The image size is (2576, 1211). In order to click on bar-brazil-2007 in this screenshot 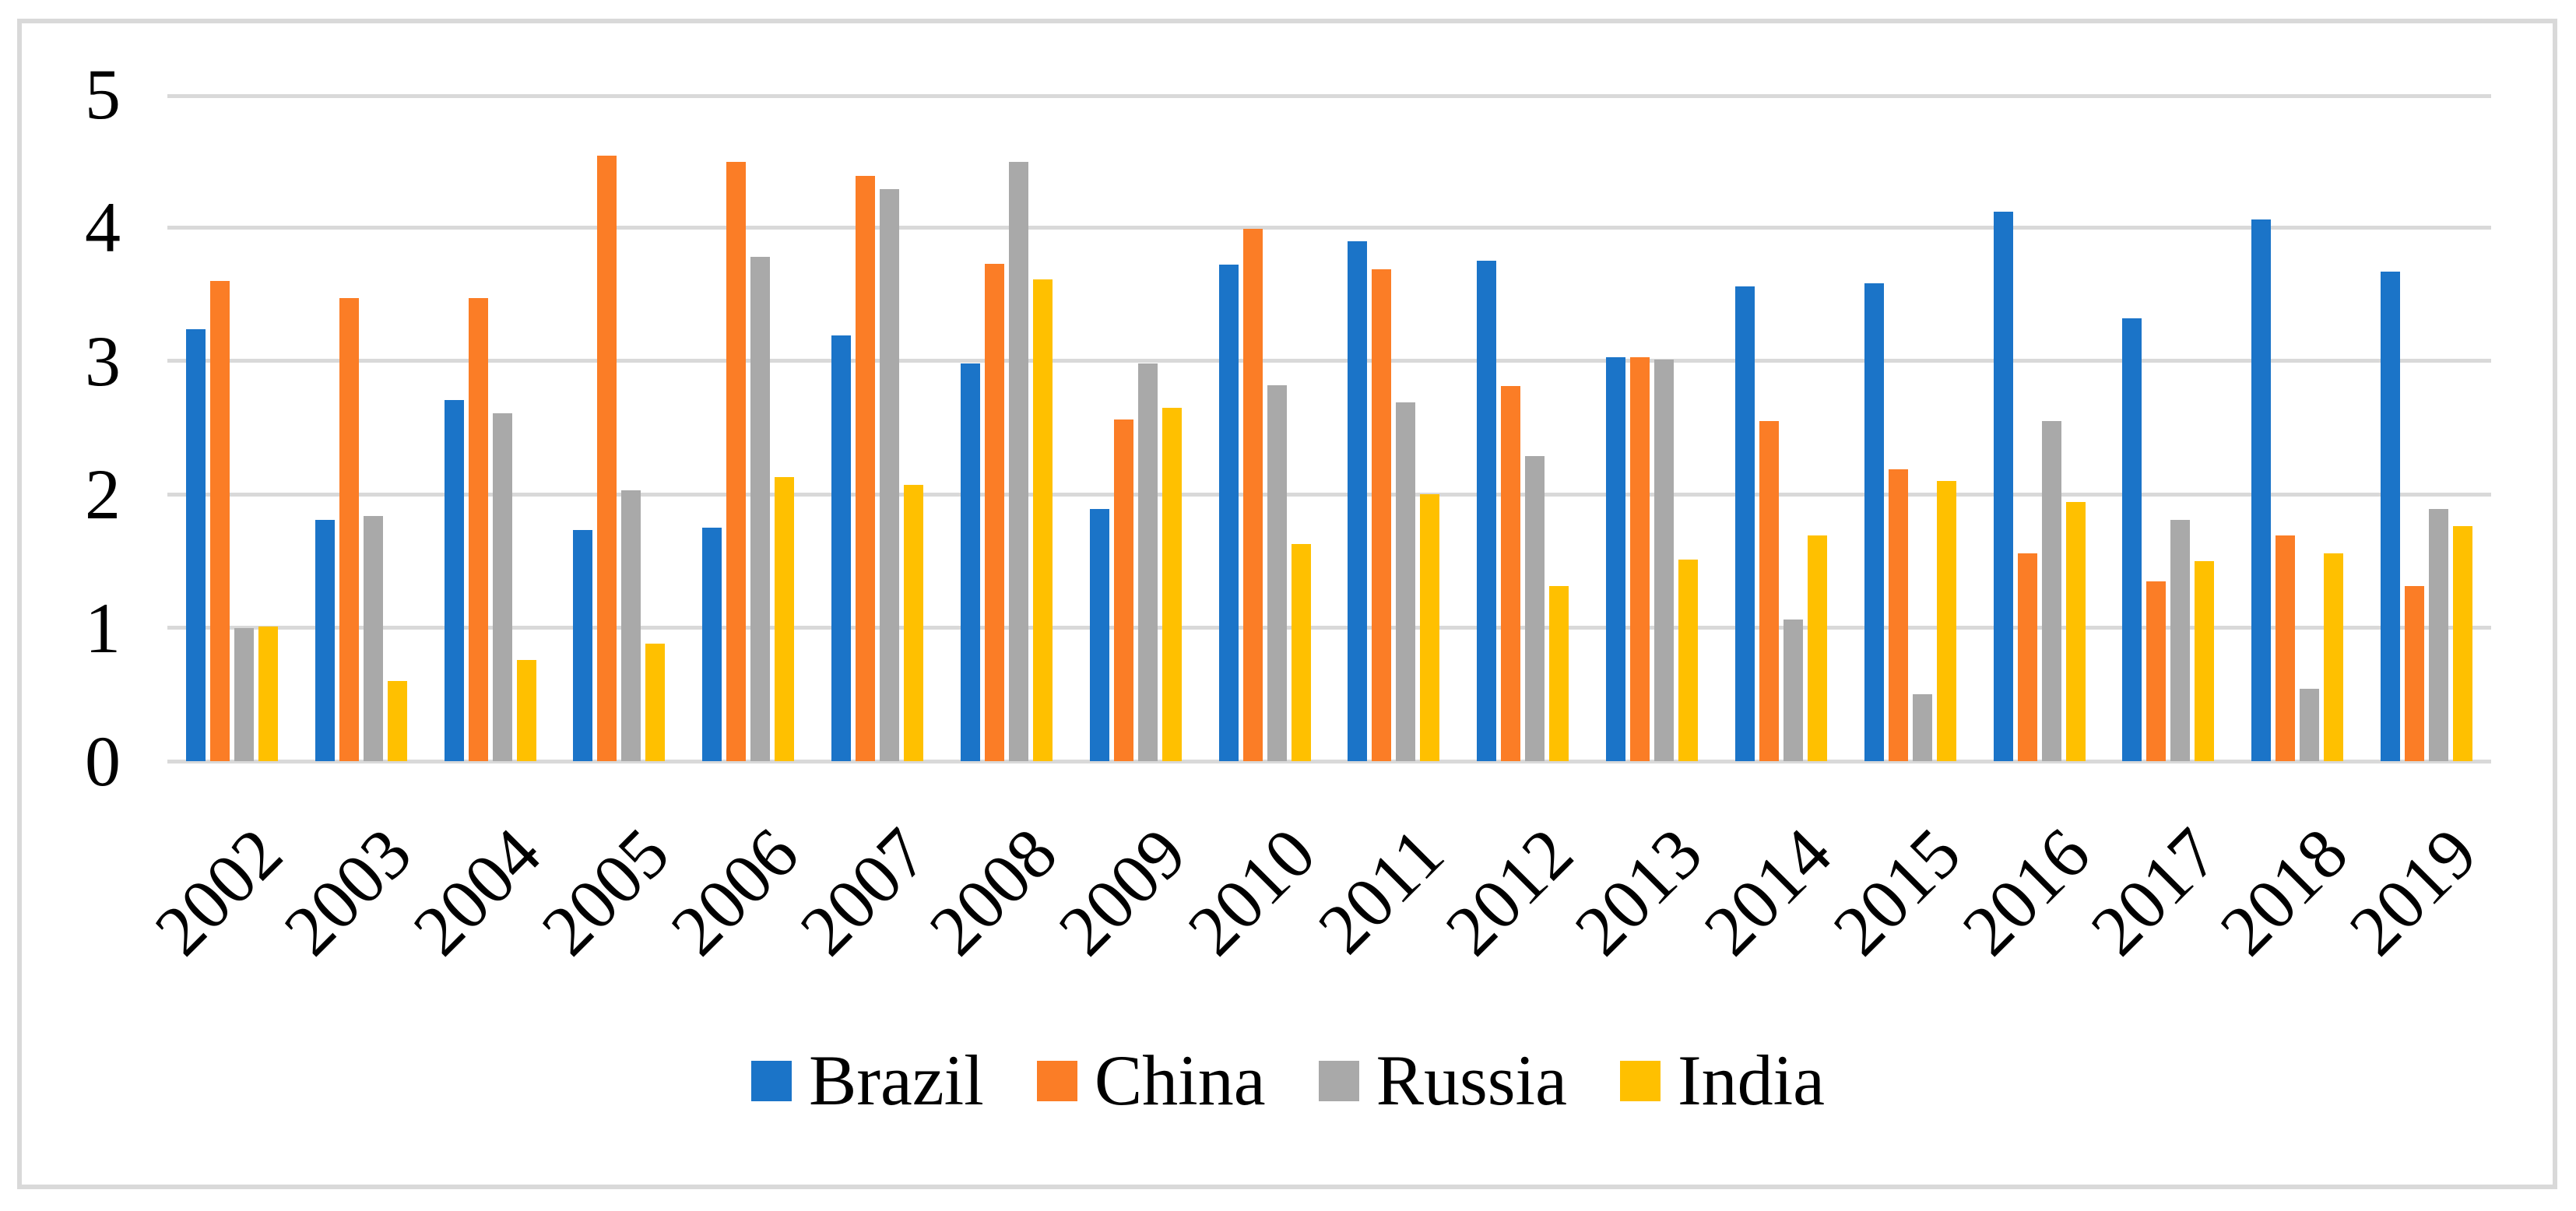, I will do `click(842, 548)`.